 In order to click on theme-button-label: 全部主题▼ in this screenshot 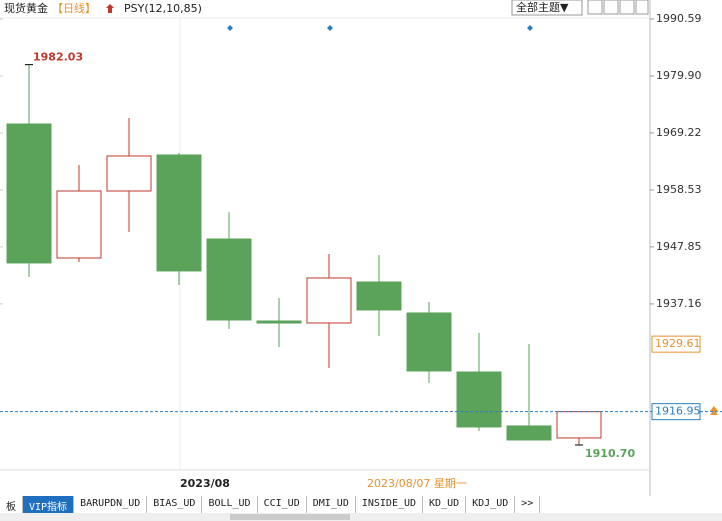, I will do `click(542, 7)`.